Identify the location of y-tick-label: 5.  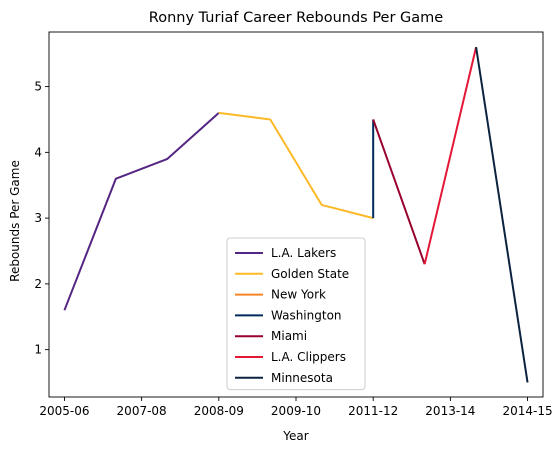
(38, 87).